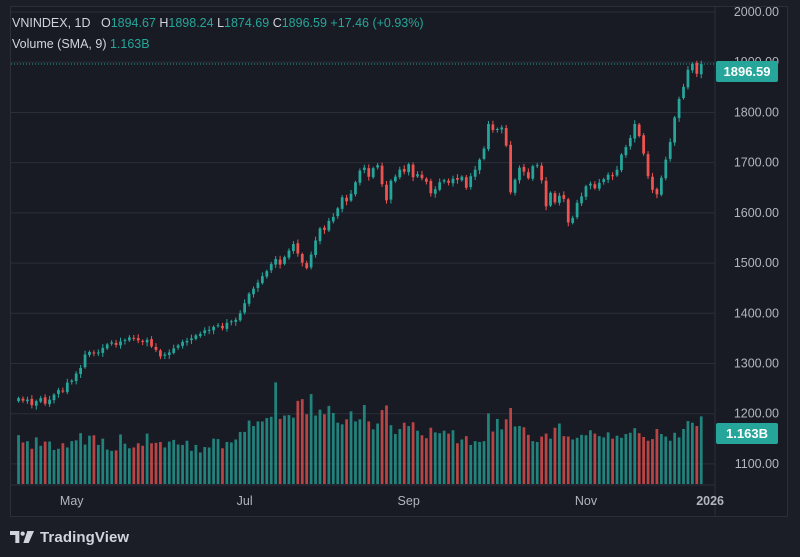 The width and height of the screenshot is (800, 557). What do you see at coordinates (756, 112) in the screenshot?
I see `y-tick-label: 1800.00` at bounding box center [756, 112].